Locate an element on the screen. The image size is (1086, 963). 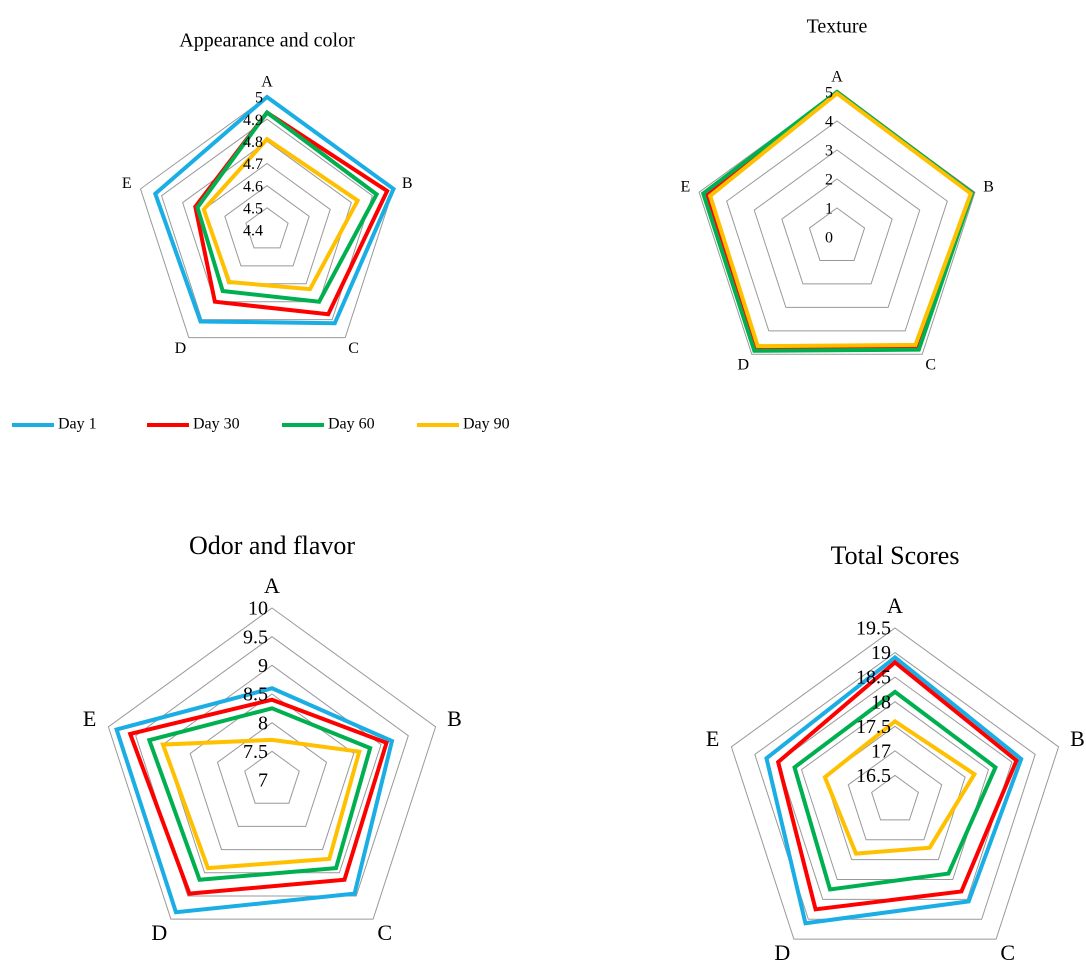
chart-title: Total Scores is located at coordinates (895, 555).